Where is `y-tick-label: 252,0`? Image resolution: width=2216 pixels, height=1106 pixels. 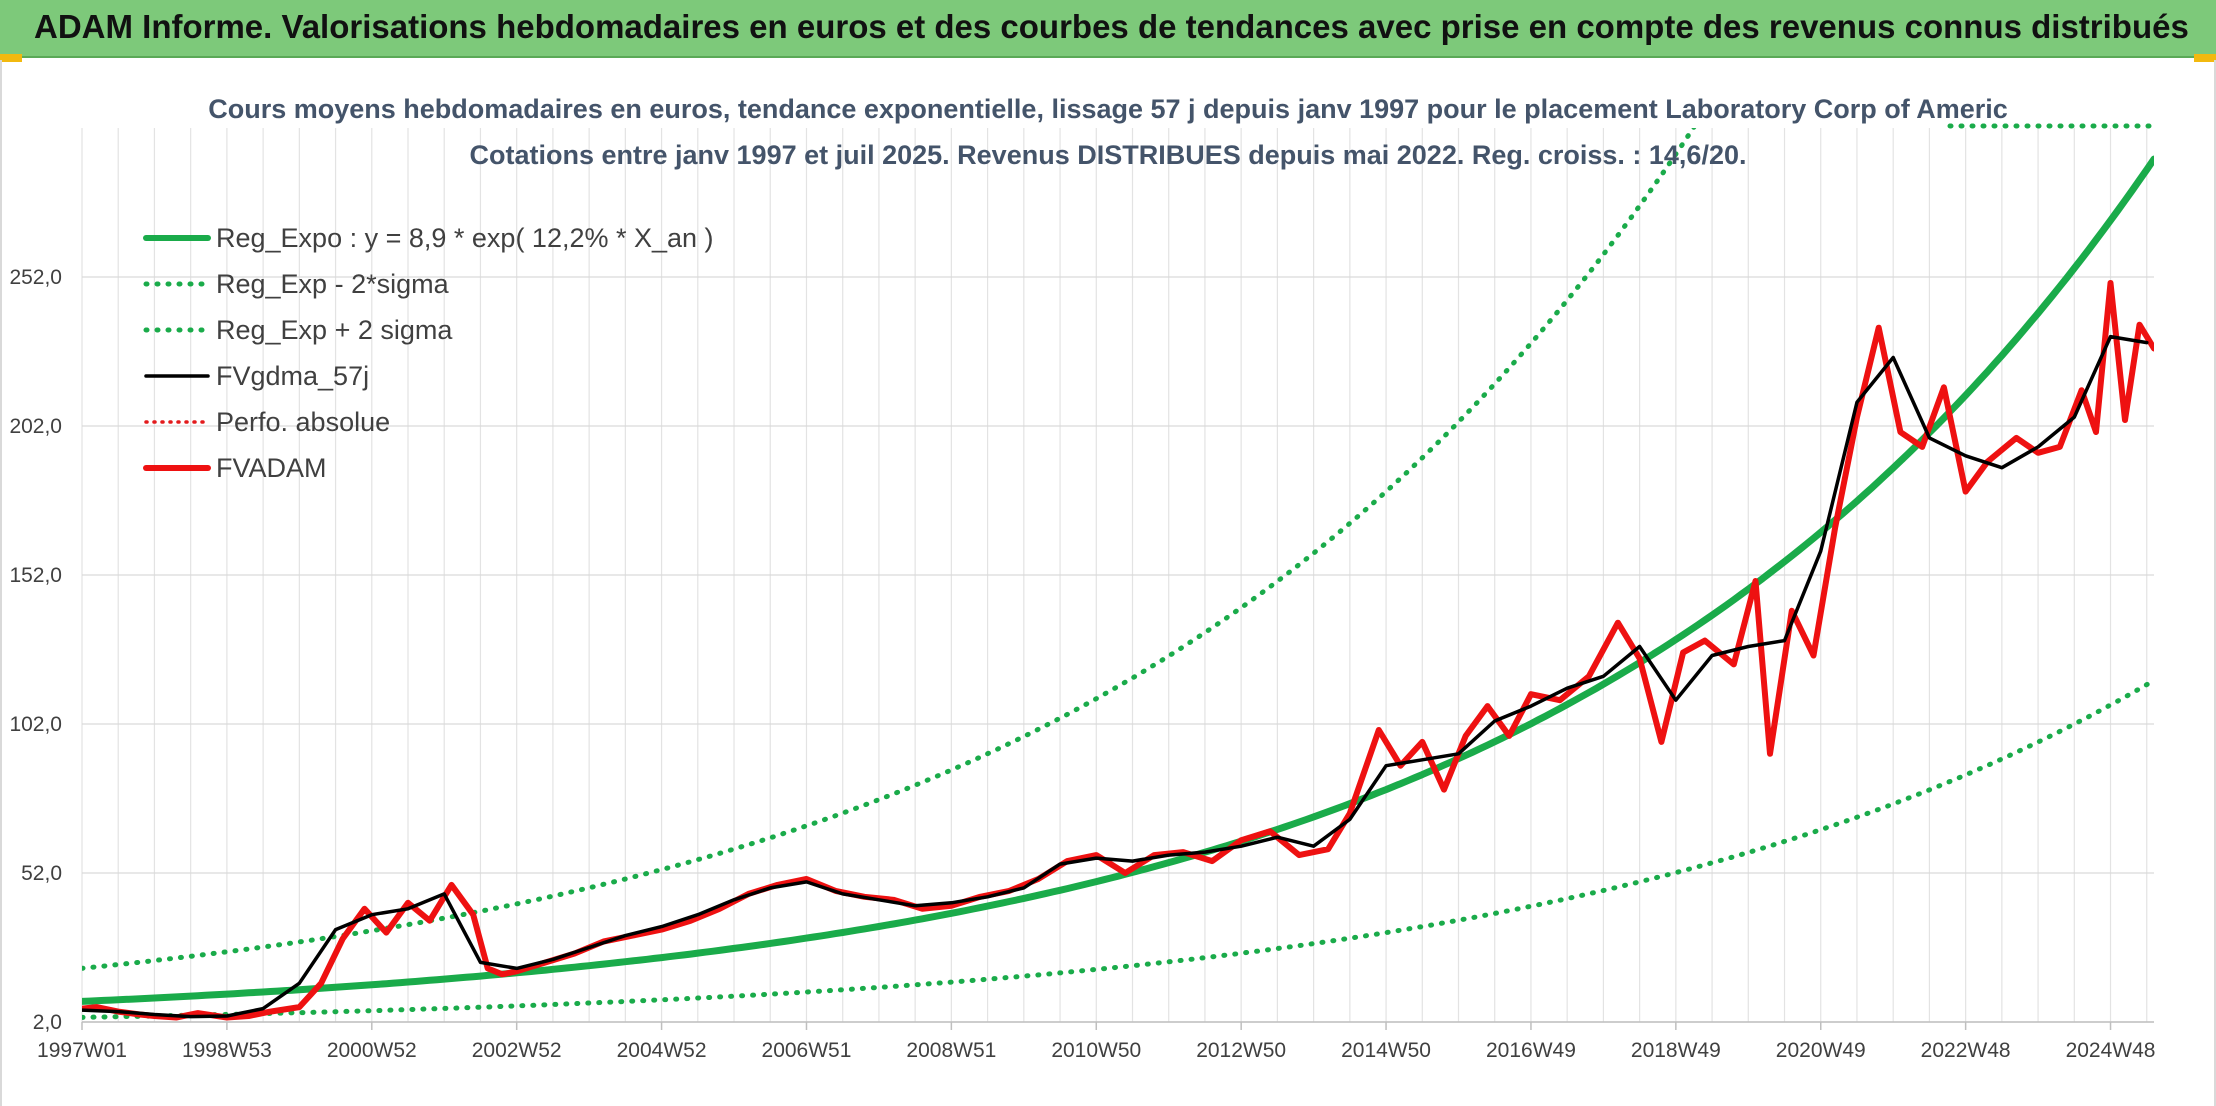 y-tick-label: 252,0 is located at coordinates (35, 277).